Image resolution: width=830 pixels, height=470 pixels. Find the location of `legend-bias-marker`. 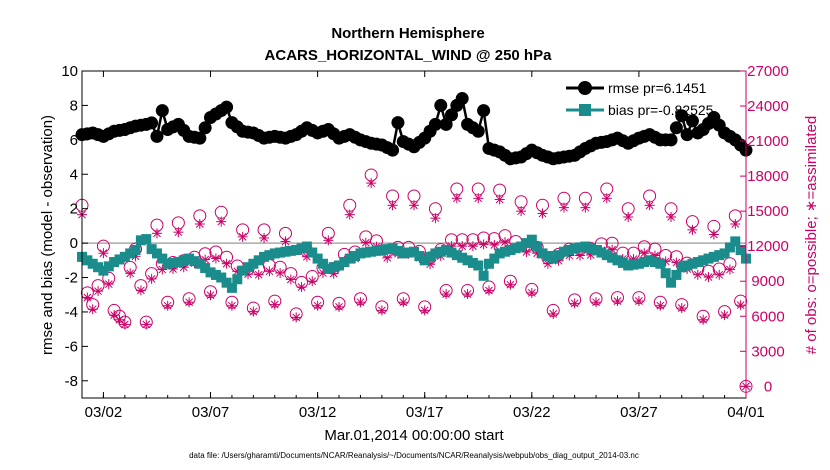

legend-bias-marker is located at coordinates (585, 110).